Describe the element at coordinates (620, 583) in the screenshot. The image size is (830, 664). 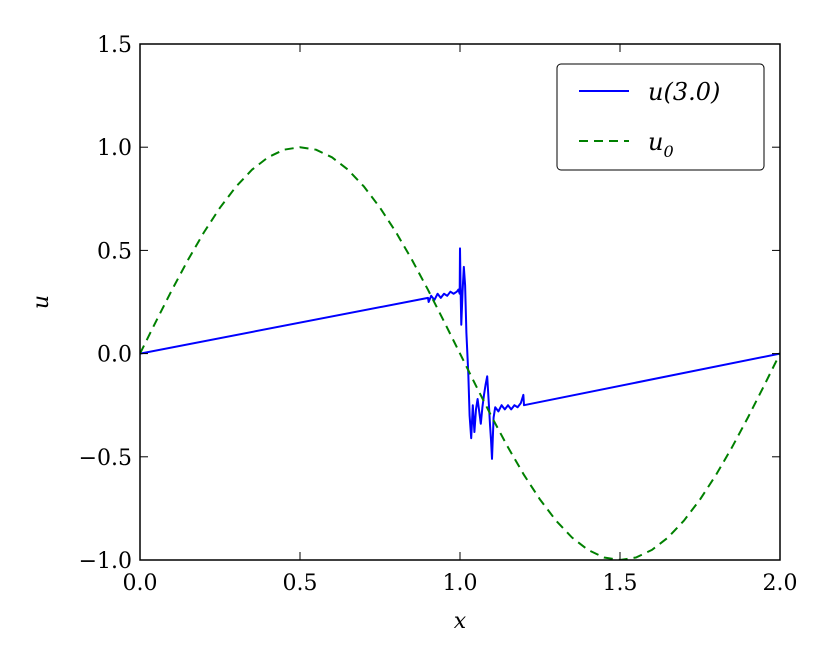
I see `x-tick-label: 1.5` at that location.